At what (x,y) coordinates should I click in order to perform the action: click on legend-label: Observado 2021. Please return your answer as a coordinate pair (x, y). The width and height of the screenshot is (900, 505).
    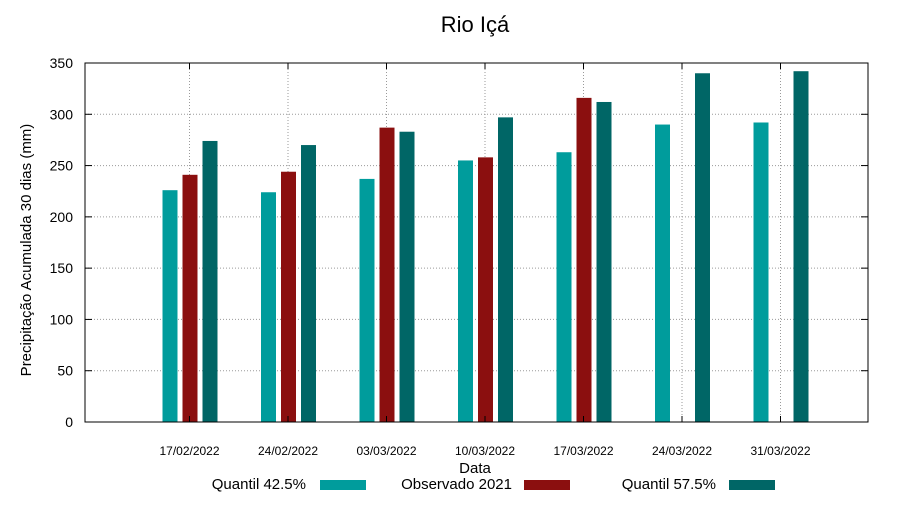
    Looking at the image, I should click on (456, 484).